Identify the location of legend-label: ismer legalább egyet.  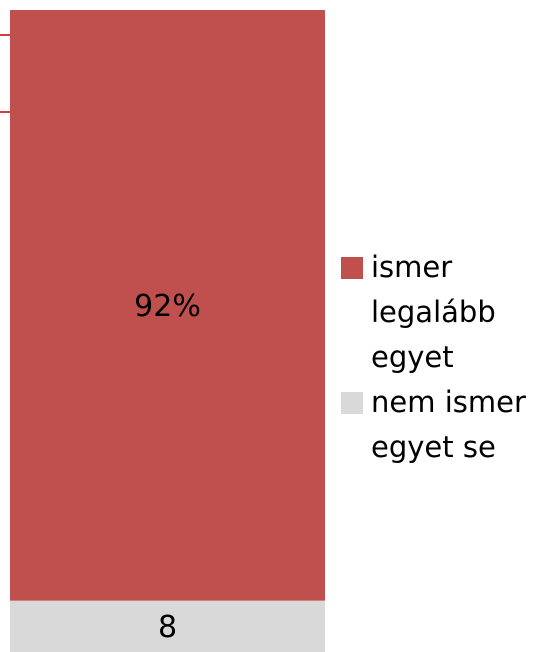
(433, 312).